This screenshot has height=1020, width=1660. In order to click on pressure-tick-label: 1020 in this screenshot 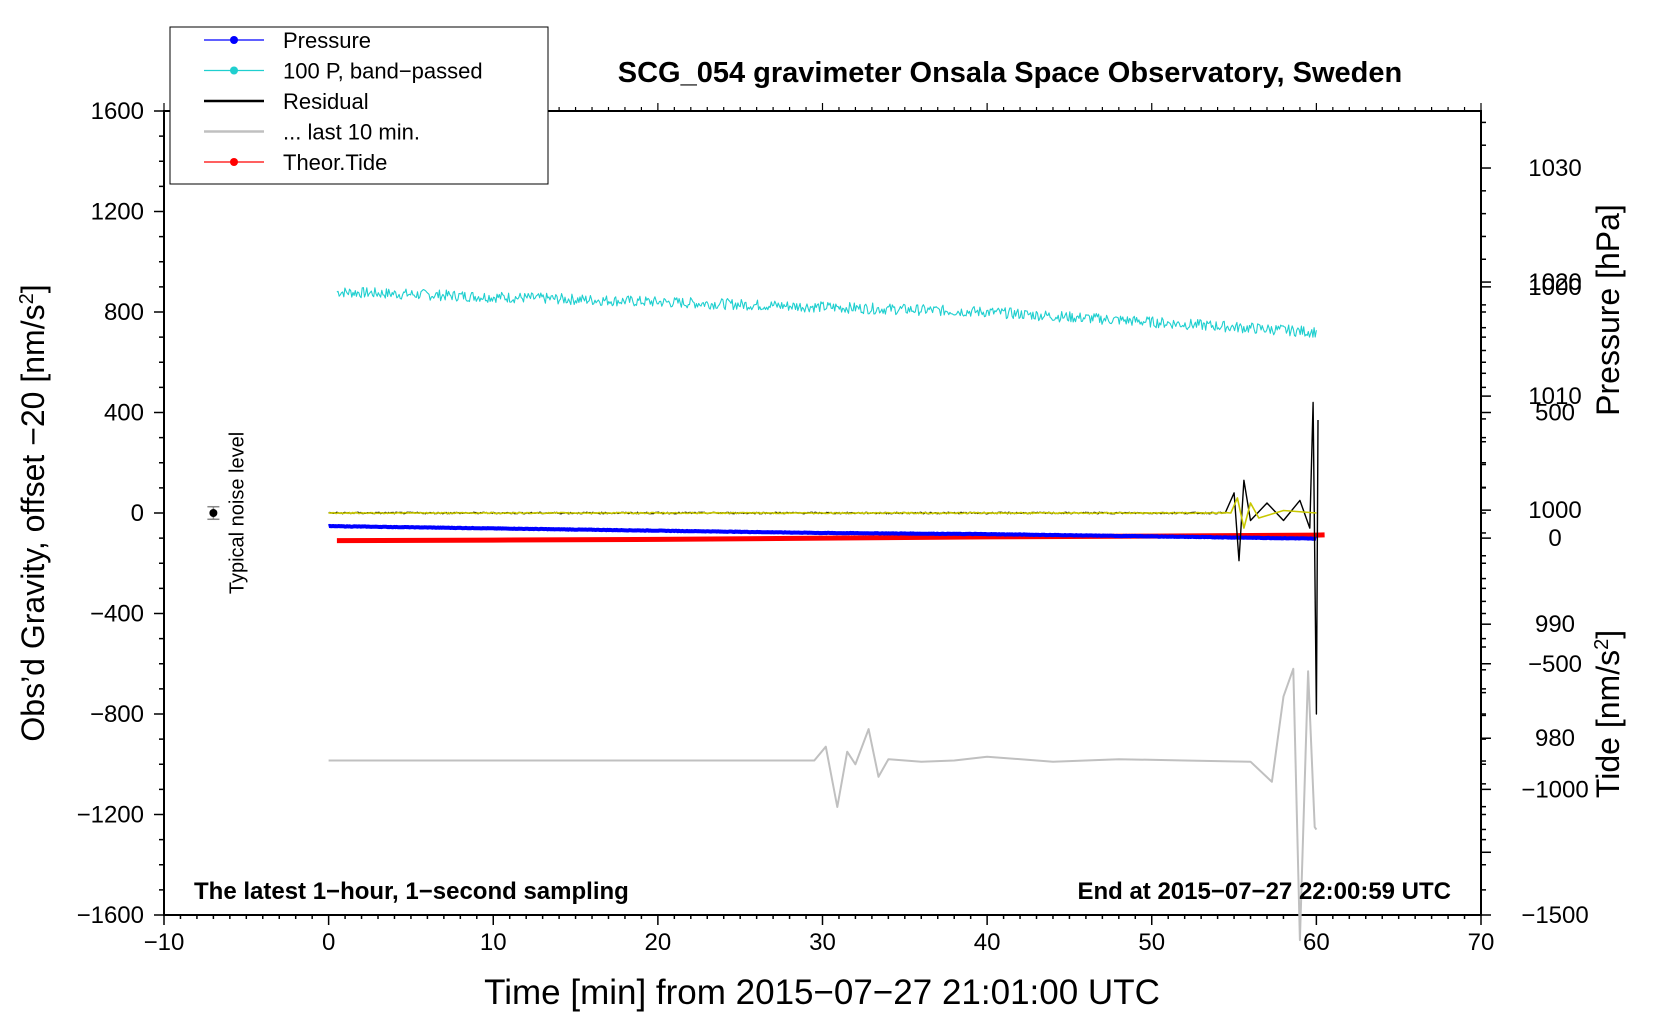, I will do `click(1554, 282)`.